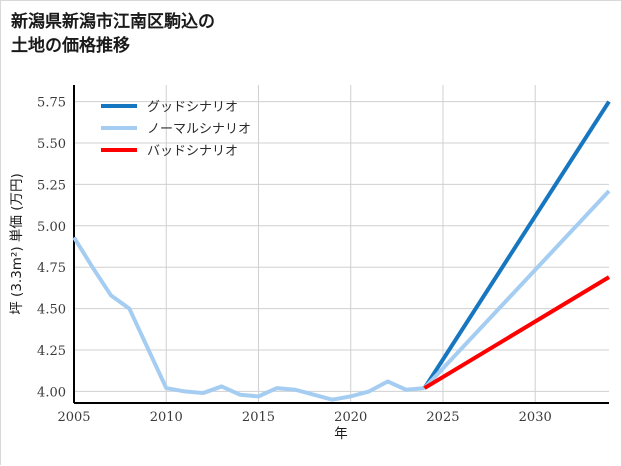 The image size is (621, 466). Describe the element at coordinates (51, 103) in the screenshot. I see `y-tick-label: 5.75` at that location.